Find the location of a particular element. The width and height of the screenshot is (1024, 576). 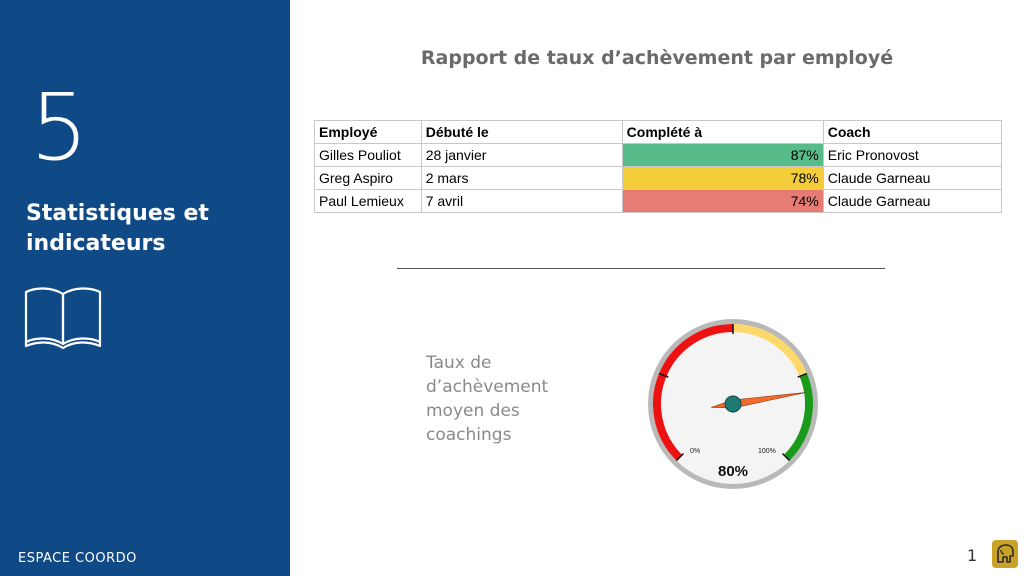

elephant-logo-icon is located at coordinates (1005, 554).